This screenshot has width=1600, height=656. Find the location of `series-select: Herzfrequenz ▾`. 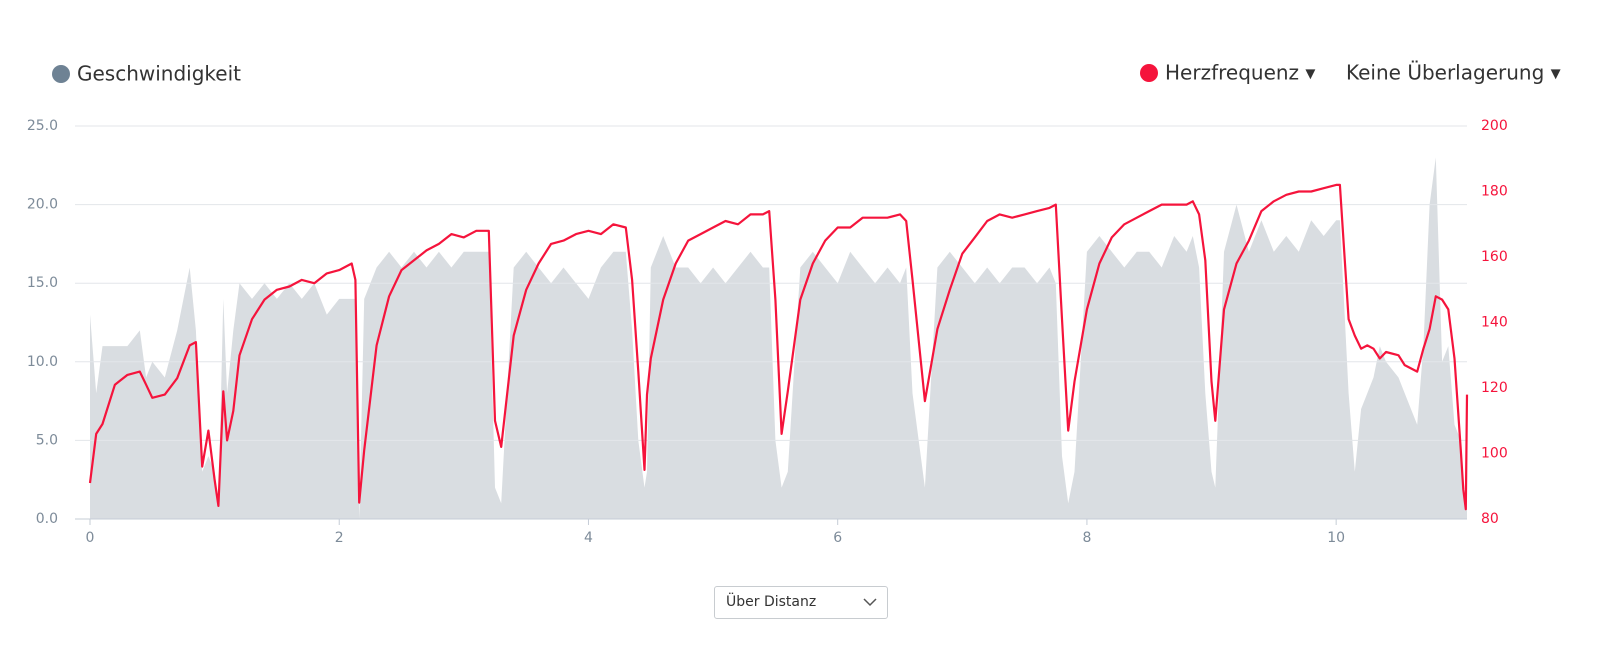

series-select: Herzfrequenz ▾ is located at coordinates (1240, 73).